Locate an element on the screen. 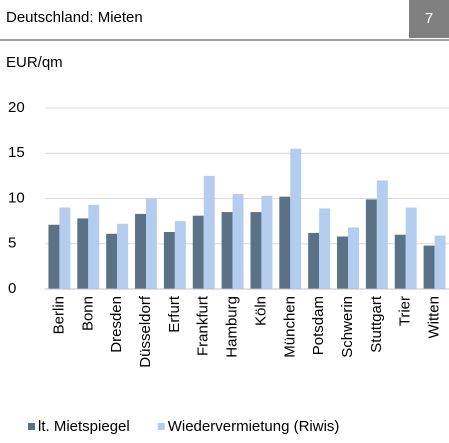  x-tick-label: Düsseldorf is located at coordinates (145, 331).